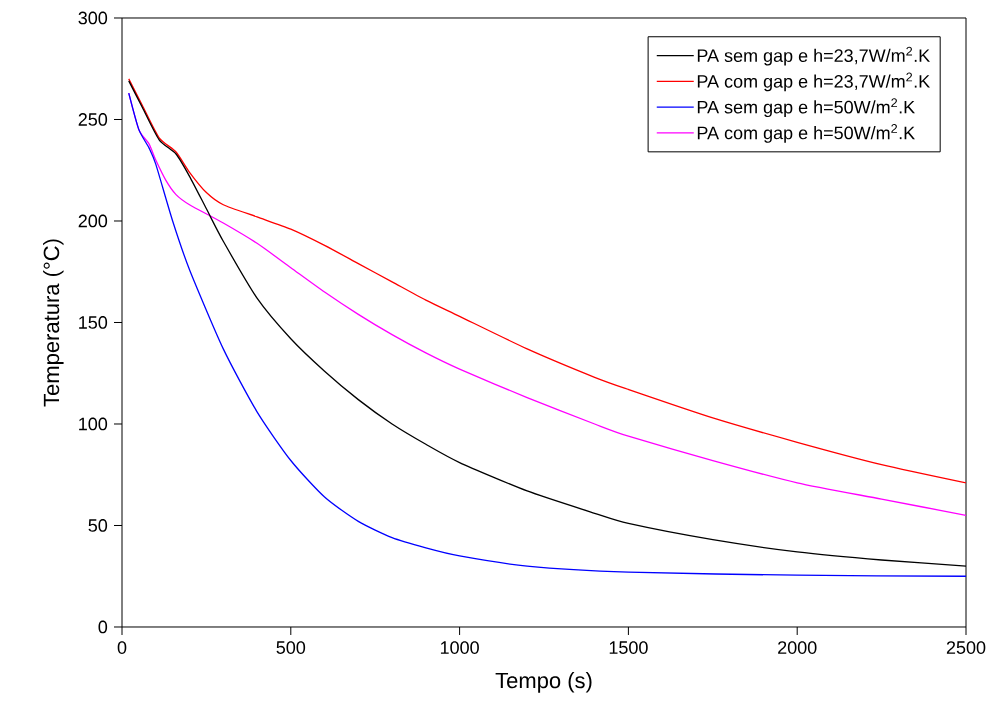  I want to click on x-tick-label: 1500, so click(628, 647).